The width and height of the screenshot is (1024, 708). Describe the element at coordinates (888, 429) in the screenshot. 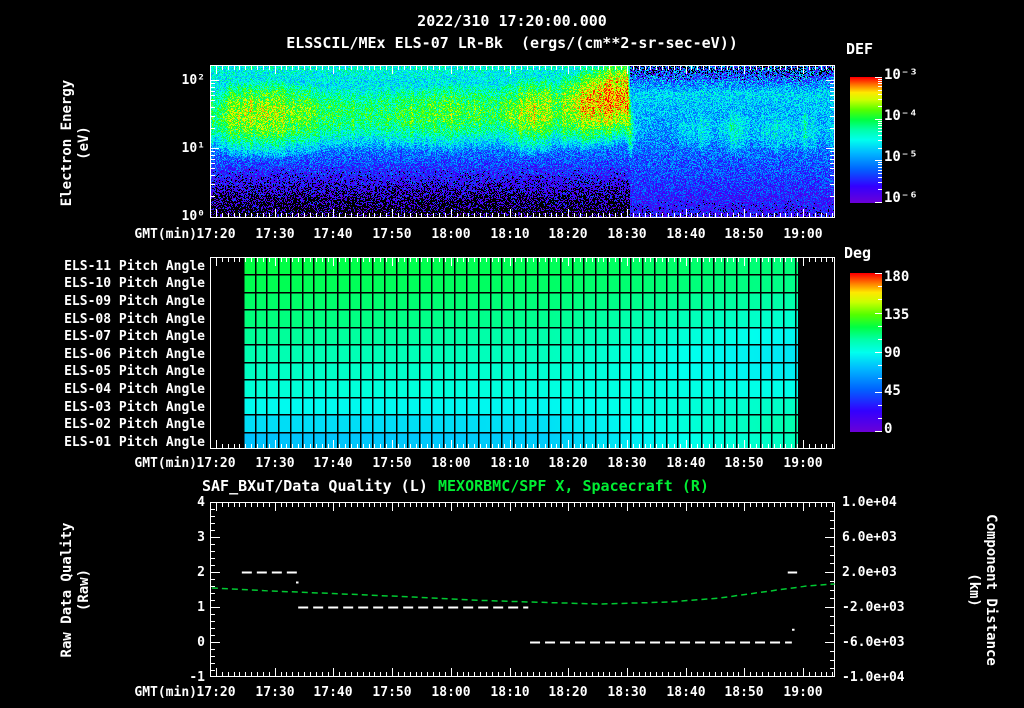

I see `deg-tick-0: 0` at that location.